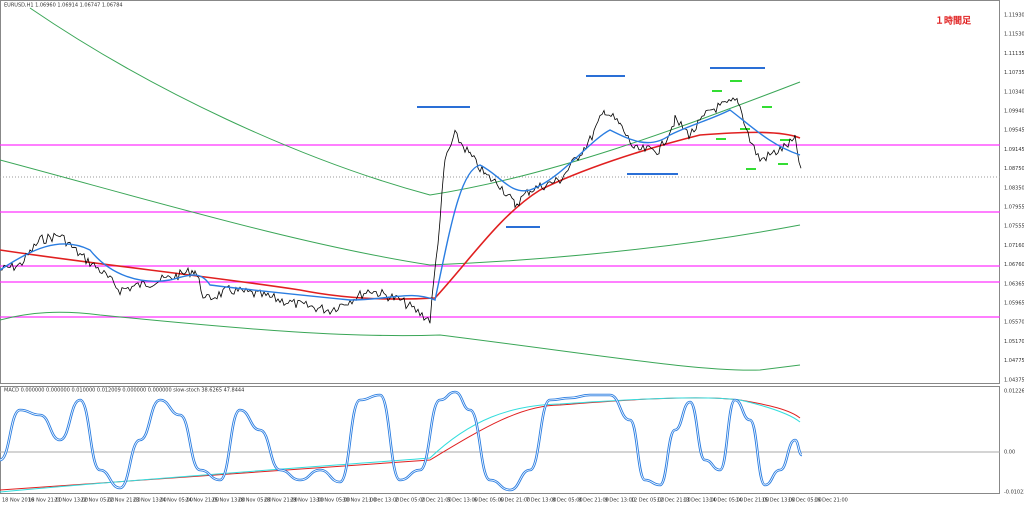 Image resolution: width=1024 pixels, height=511 pixels. I want to click on time-label: 28 Nov 21:00, so click(281, 501).